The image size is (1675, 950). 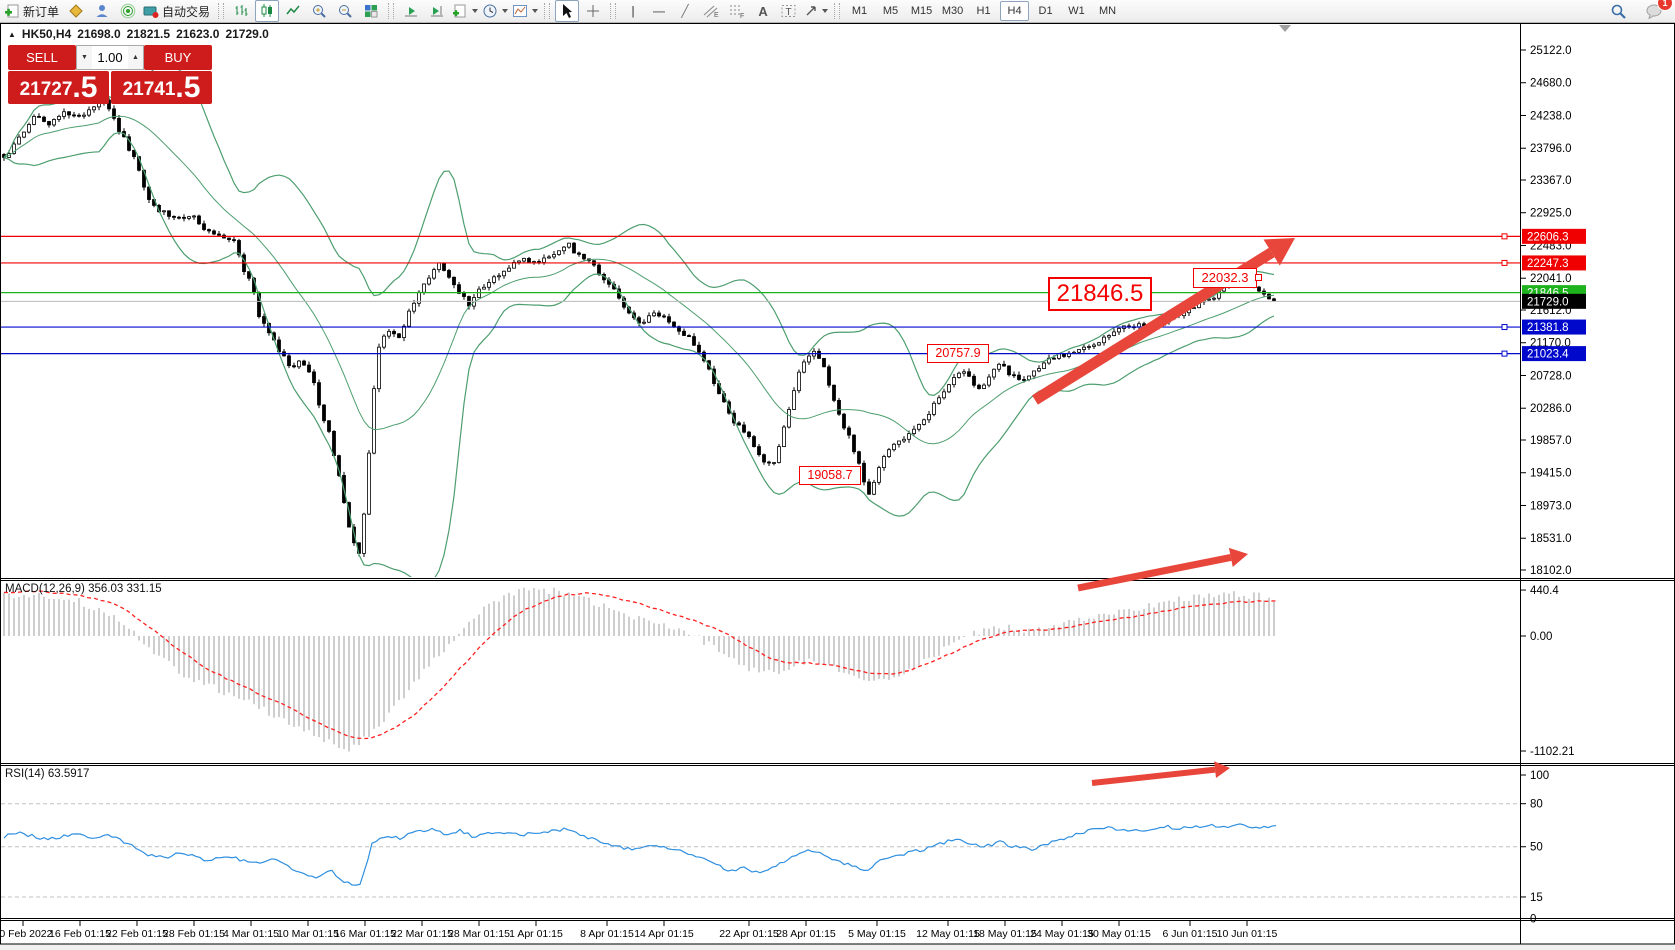 What do you see at coordinates (958, 353) in the screenshot?
I see `annotation-swing-20757: 20757.9` at bounding box center [958, 353].